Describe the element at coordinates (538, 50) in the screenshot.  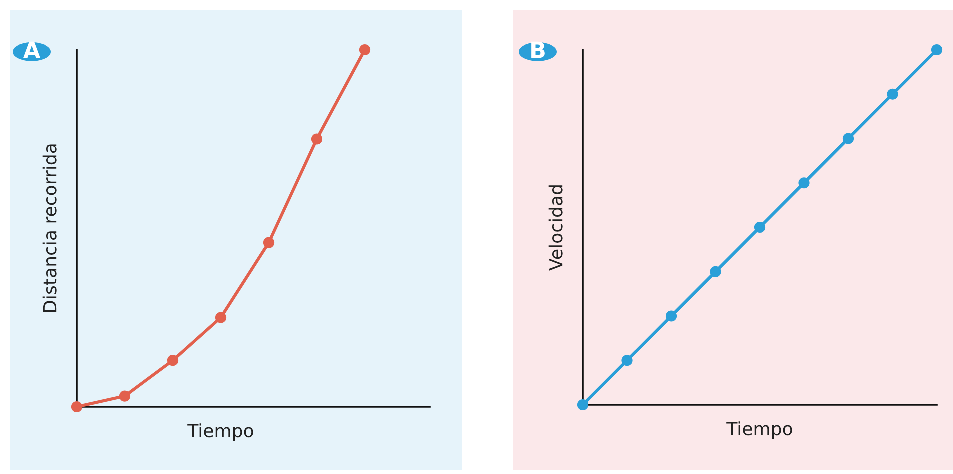
I see `chart-title: B` at that location.